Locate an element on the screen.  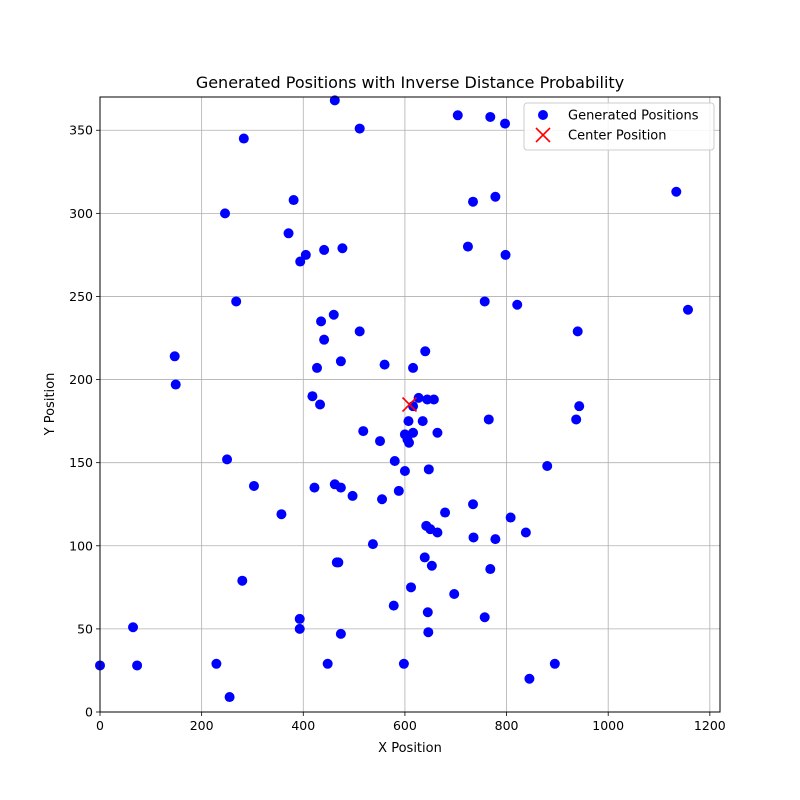
x-axis-label: X Position is located at coordinates (410, 748).